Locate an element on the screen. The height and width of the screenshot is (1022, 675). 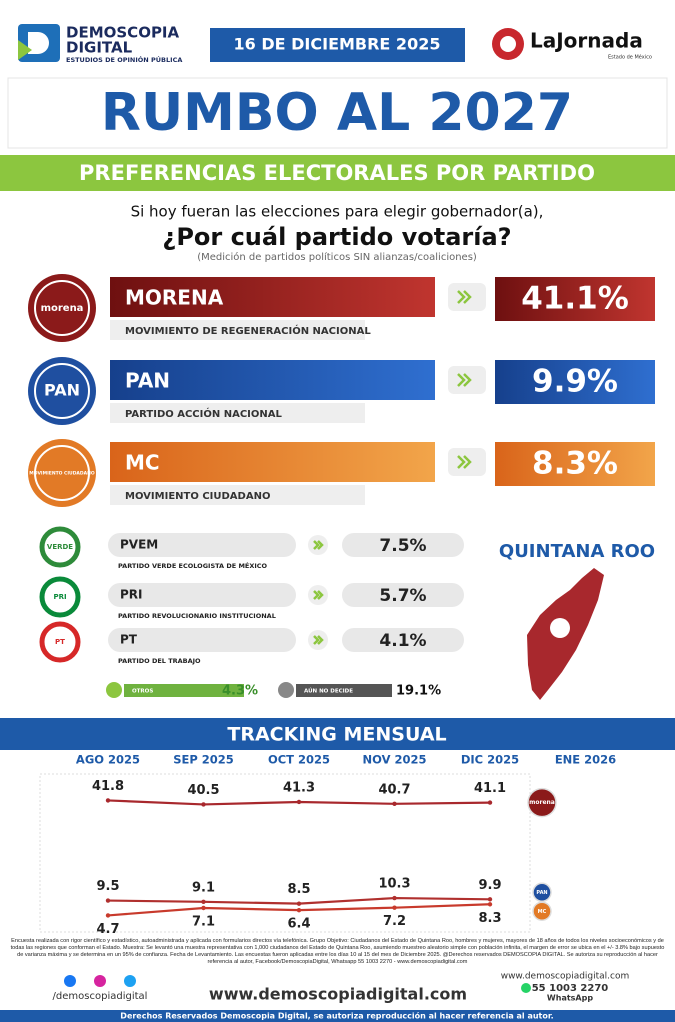
partner-logo is located at coordinates (508, 44).